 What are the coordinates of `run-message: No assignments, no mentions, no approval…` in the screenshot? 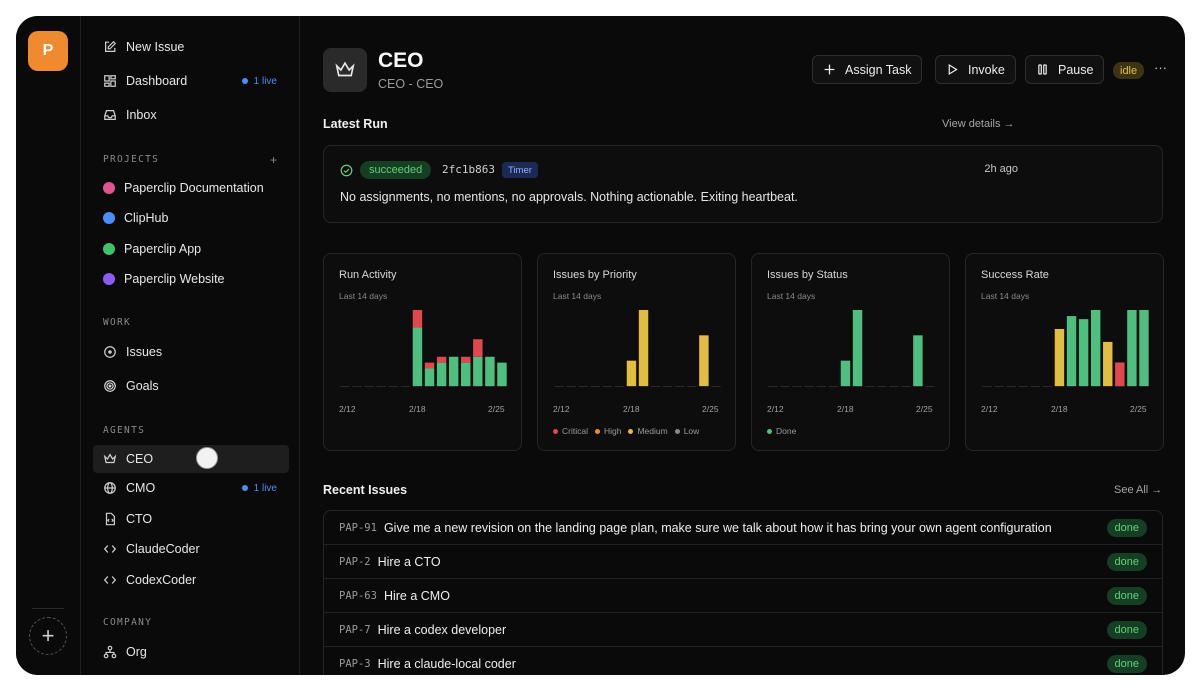 It's located at (569, 197).